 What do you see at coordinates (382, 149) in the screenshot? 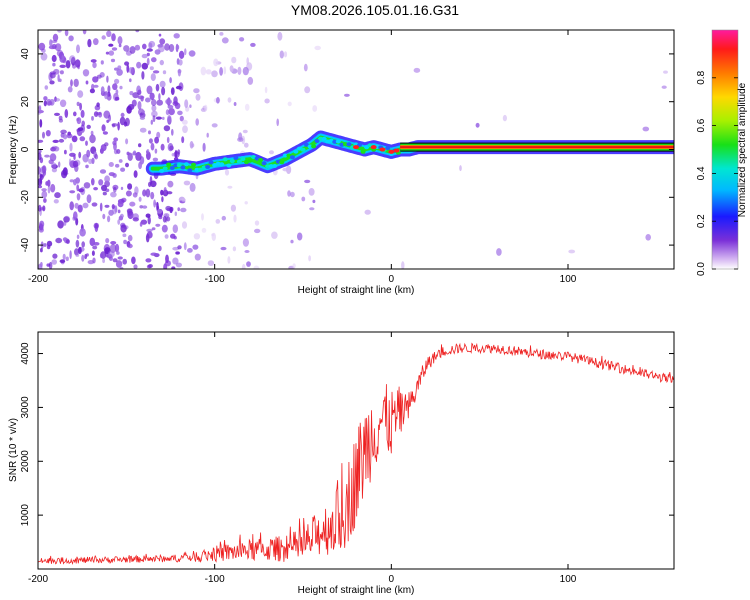
I see `spectrogram-ridge-peak` at bounding box center [382, 149].